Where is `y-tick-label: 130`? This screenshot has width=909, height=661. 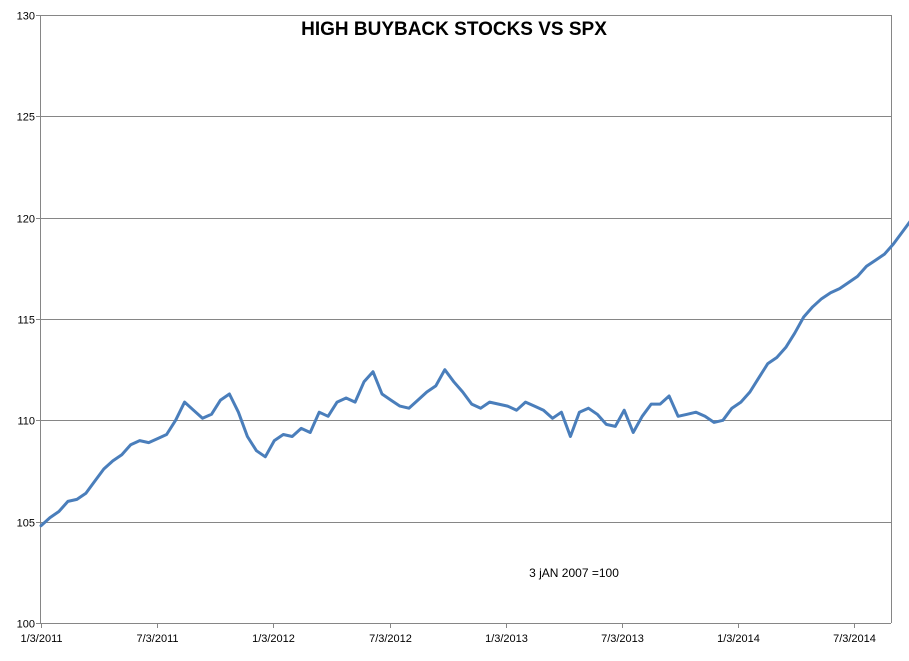
y-tick-label: 130 is located at coordinates (26, 17).